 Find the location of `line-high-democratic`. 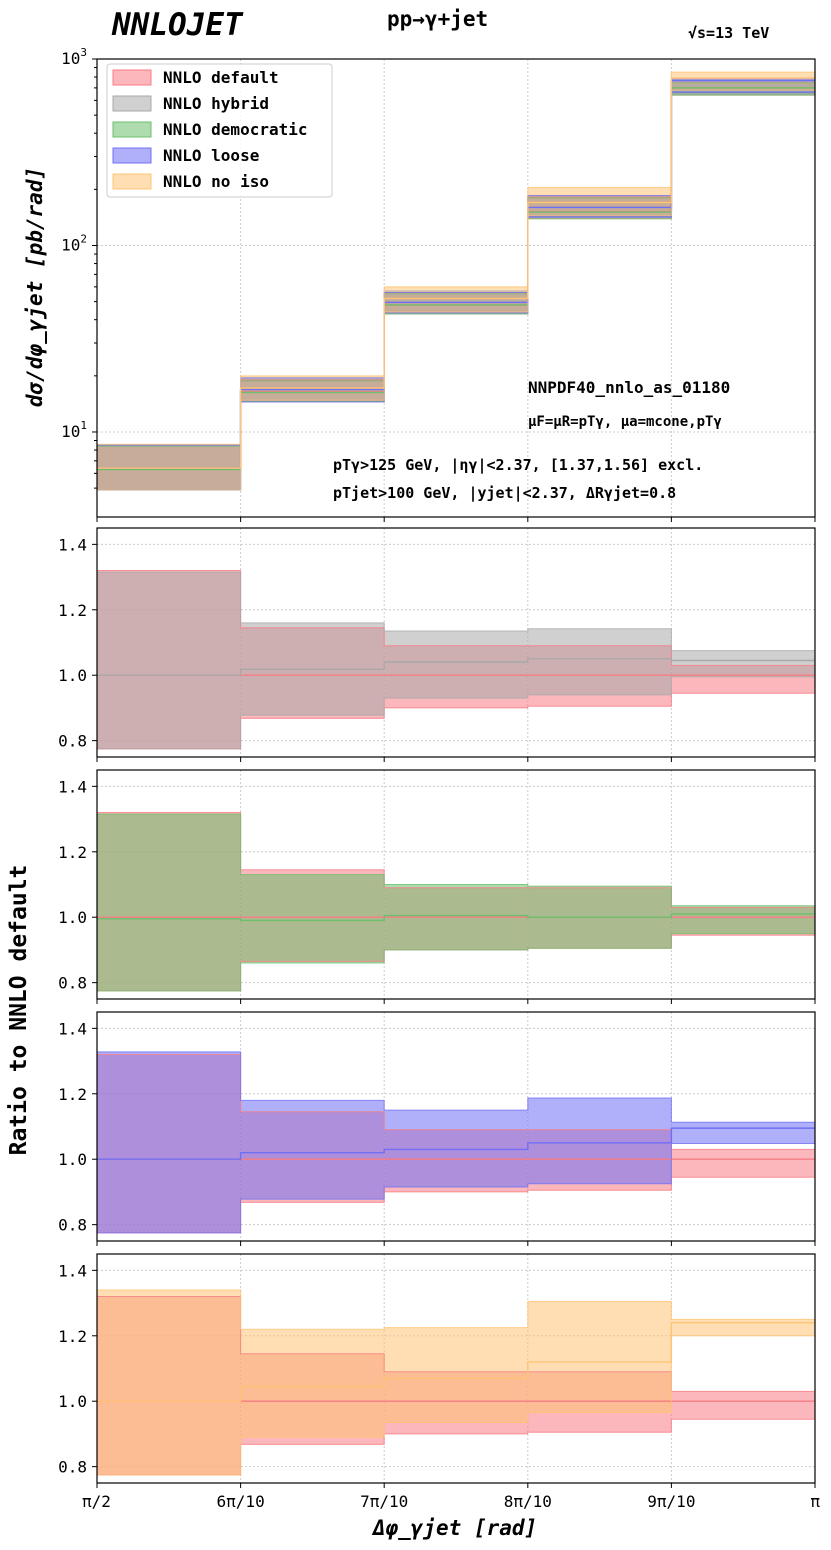

line-high-democratic is located at coordinates (456, 860).